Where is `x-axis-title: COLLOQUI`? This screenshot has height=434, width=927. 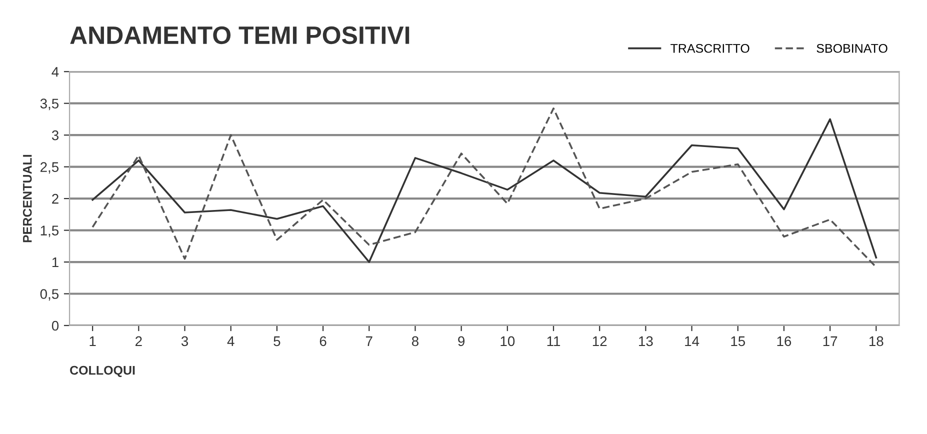
x-axis-title: COLLOQUI is located at coordinates (102, 372).